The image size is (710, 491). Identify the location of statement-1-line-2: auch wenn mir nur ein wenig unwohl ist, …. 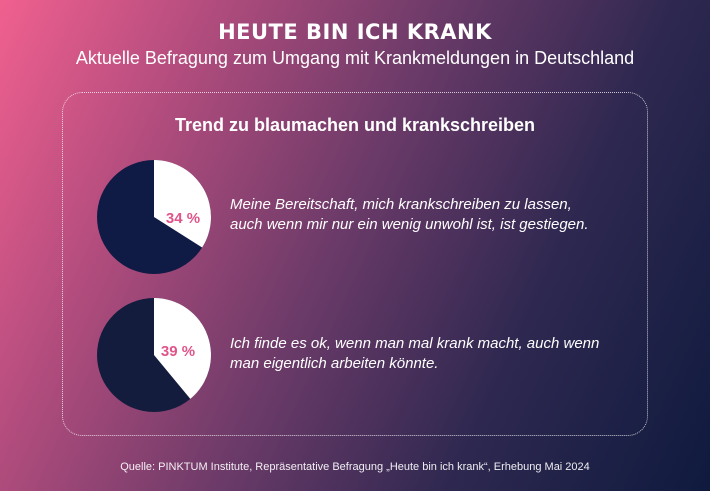
(409, 224).